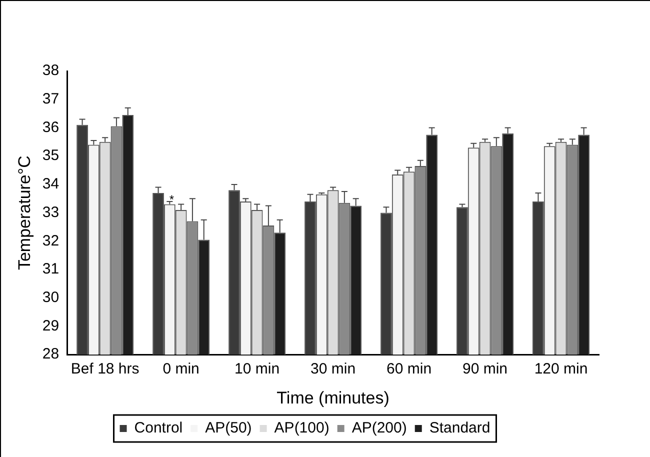 The width and height of the screenshot is (650, 457). I want to click on x-tick-label: 10 min, so click(257, 369).